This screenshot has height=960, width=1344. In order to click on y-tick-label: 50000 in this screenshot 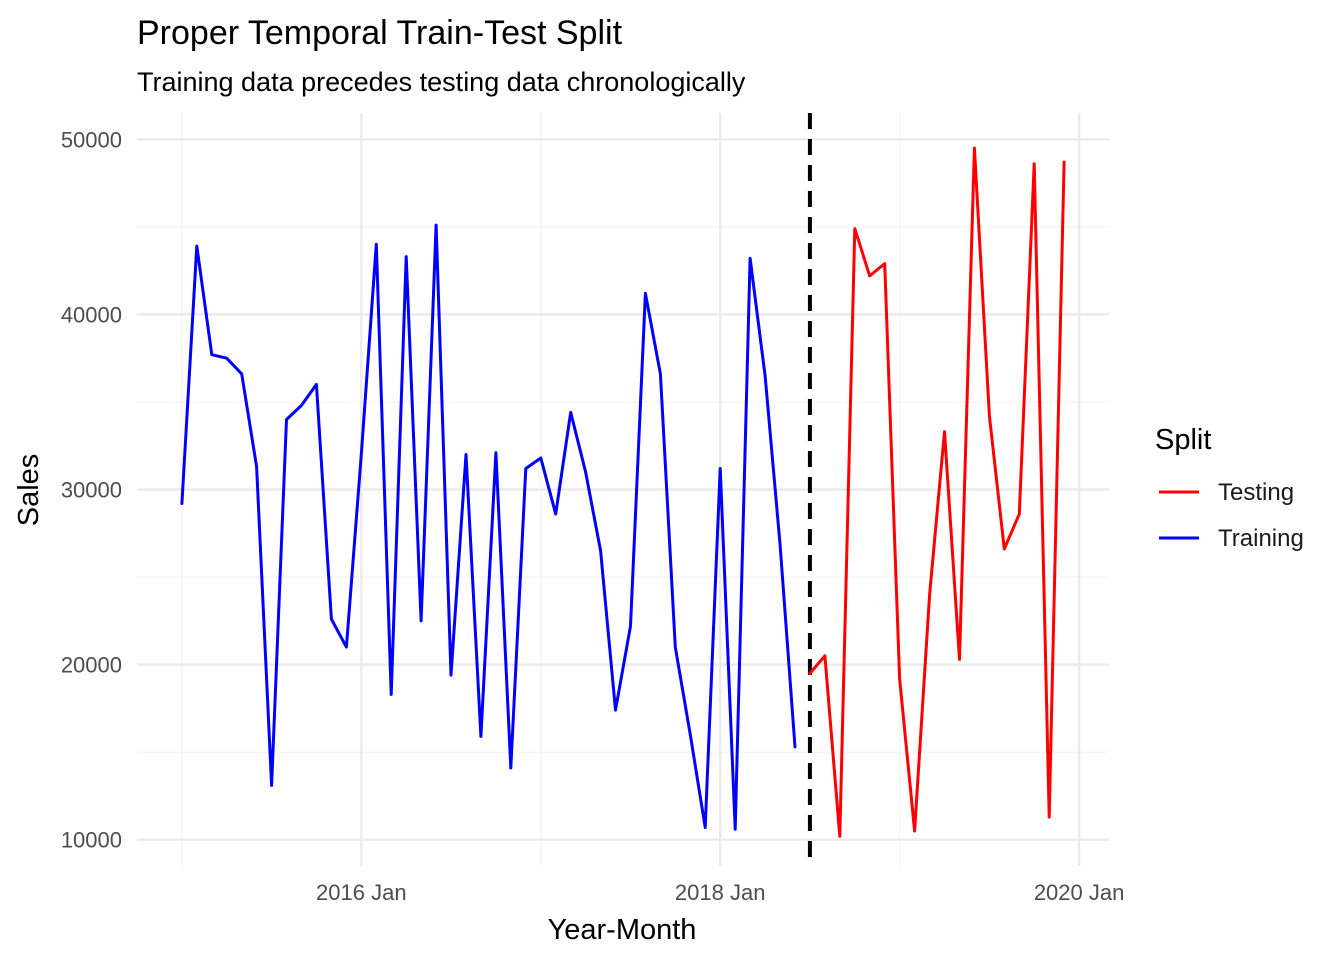, I will do `click(91, 139)`.